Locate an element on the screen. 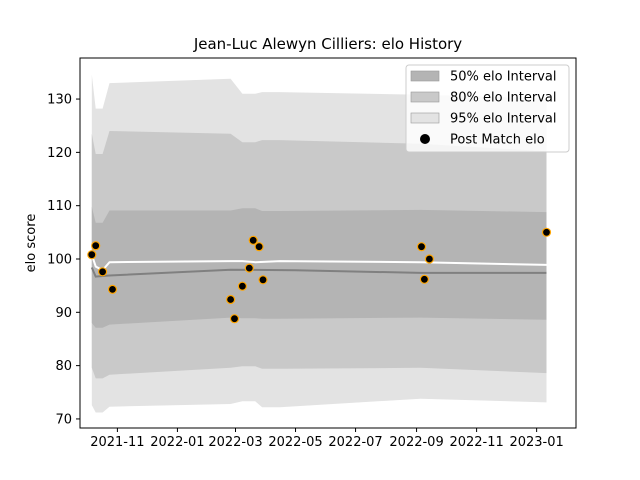  x-tick-label: 2022-05 is located at coordinates (295, 442).